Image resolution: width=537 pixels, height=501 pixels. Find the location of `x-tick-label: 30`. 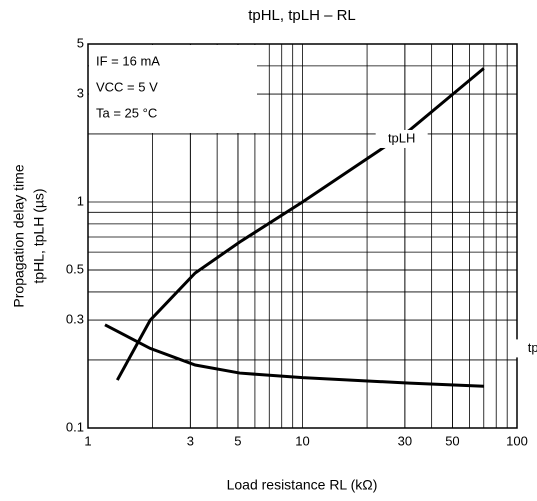

x-tick-label: 30 is located at coordinates (405, 440).